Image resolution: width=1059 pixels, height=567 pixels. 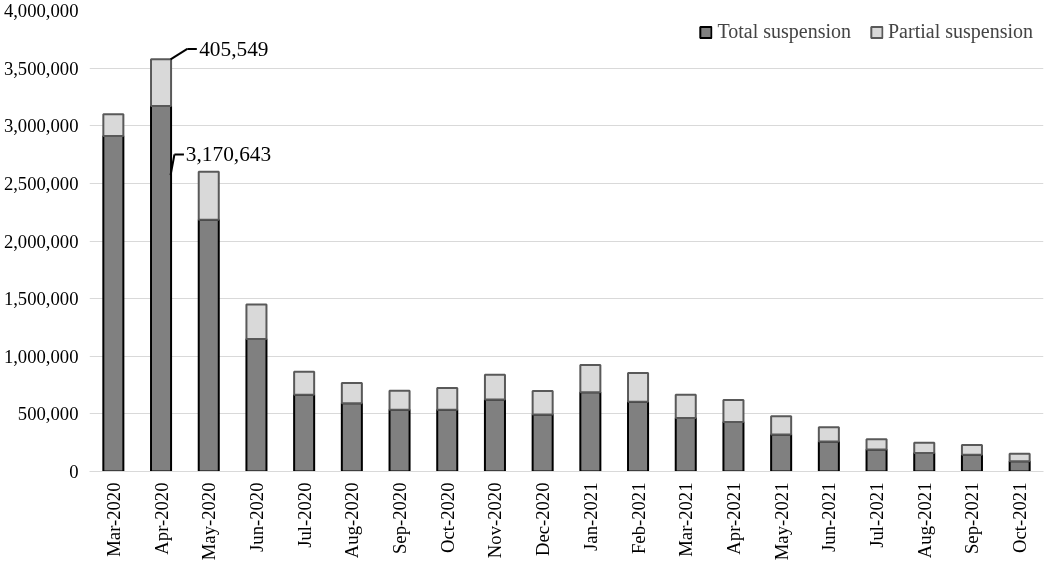 I want to click on y-tick-label: 2,500,000, so click(x=41, y=183).